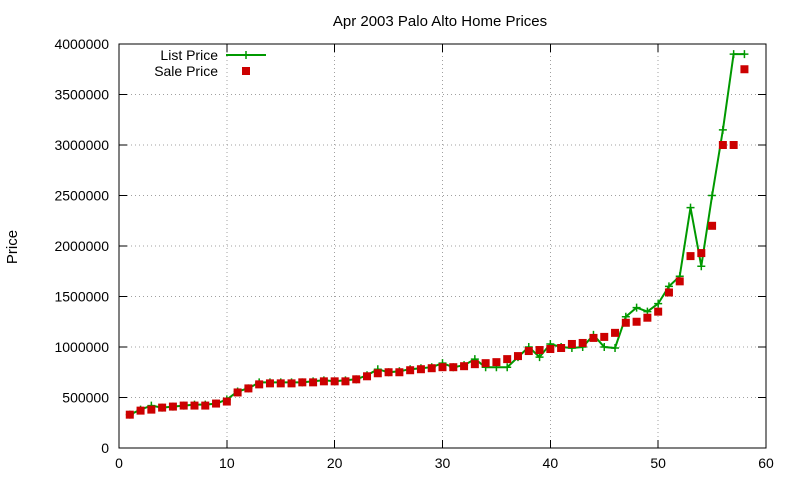  Describe the element at coordinates (81, 246) in the screenshot. I see `y-tick-label: 2000000` at that location.